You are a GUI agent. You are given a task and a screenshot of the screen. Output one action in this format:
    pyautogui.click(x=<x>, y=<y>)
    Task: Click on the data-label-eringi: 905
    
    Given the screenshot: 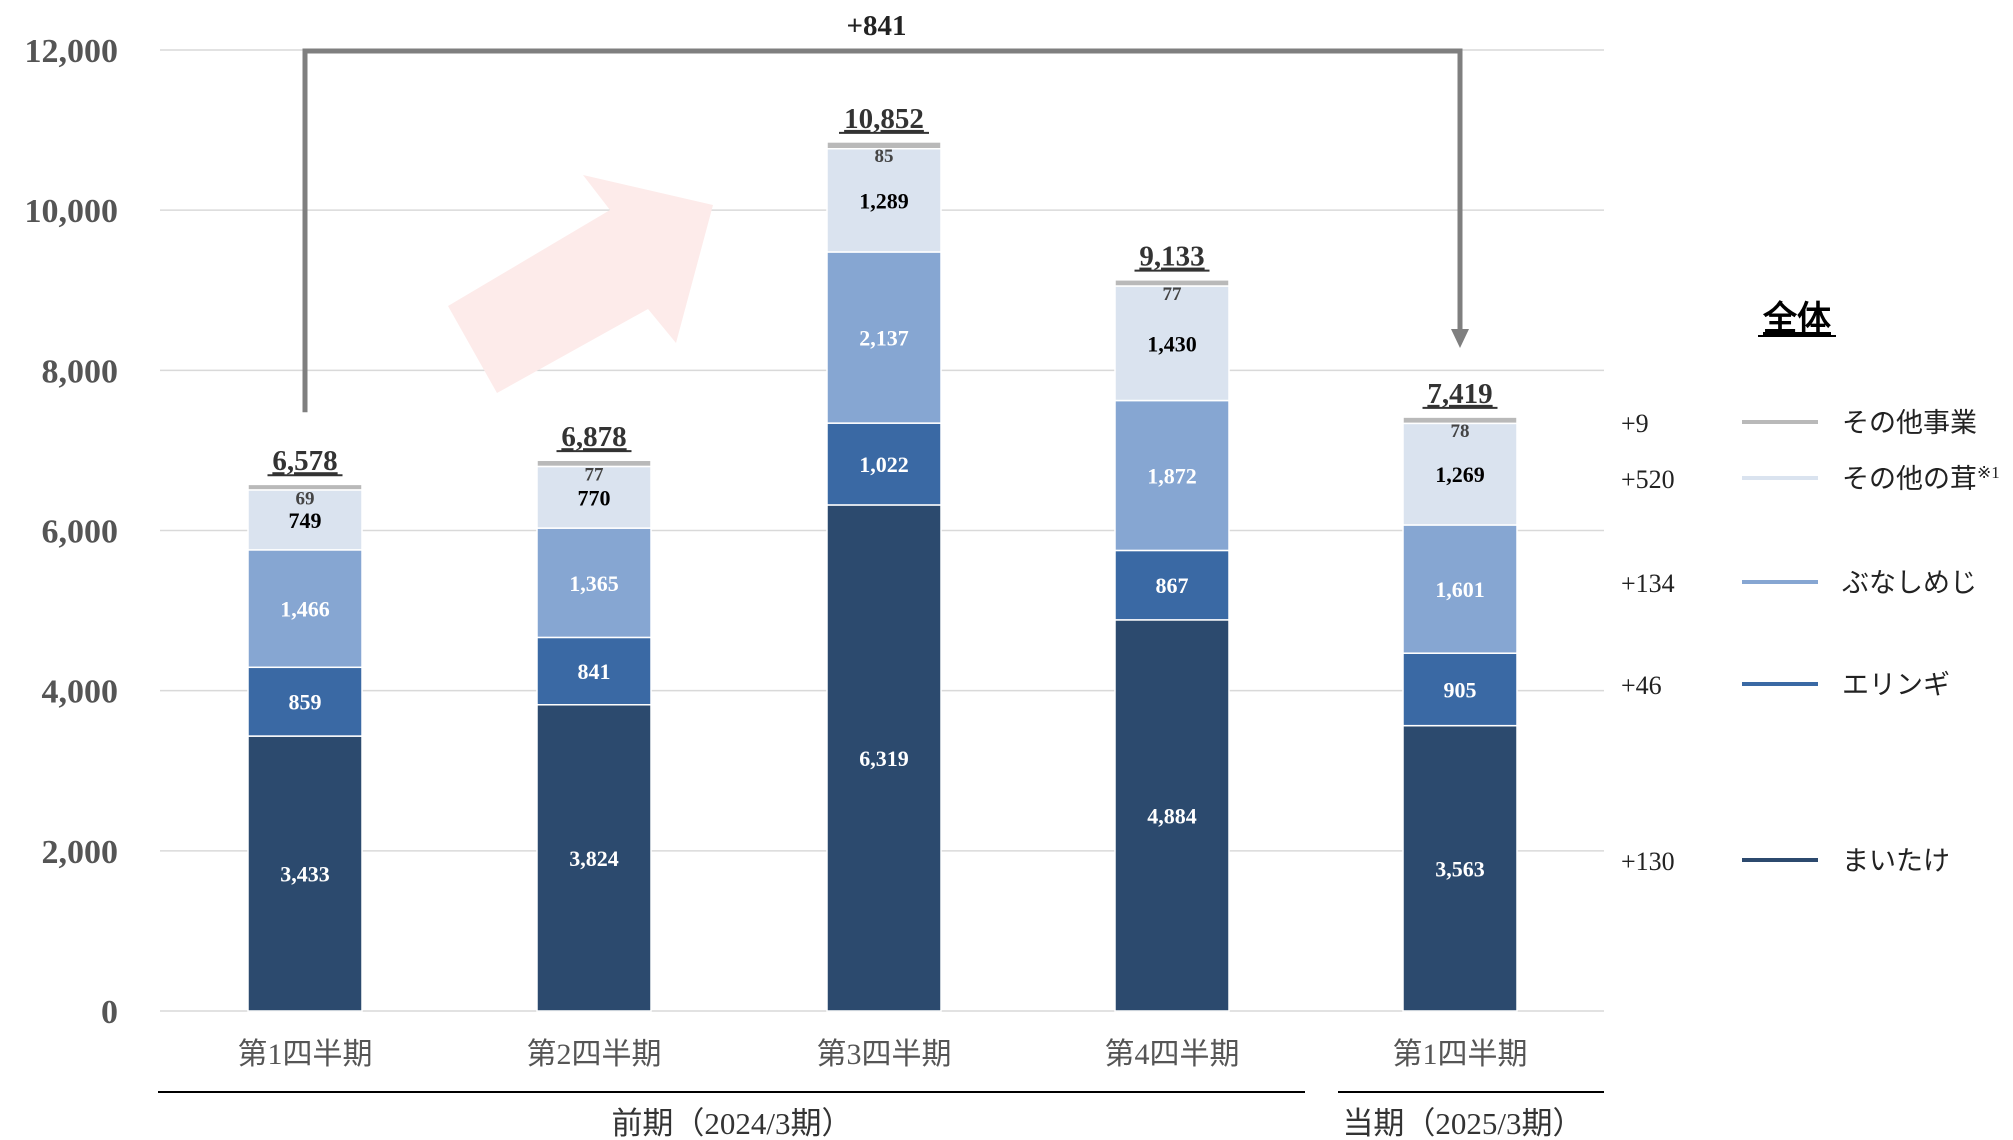 What is the action you would take?
    pyautogui.click(x=1460, y=689)
    